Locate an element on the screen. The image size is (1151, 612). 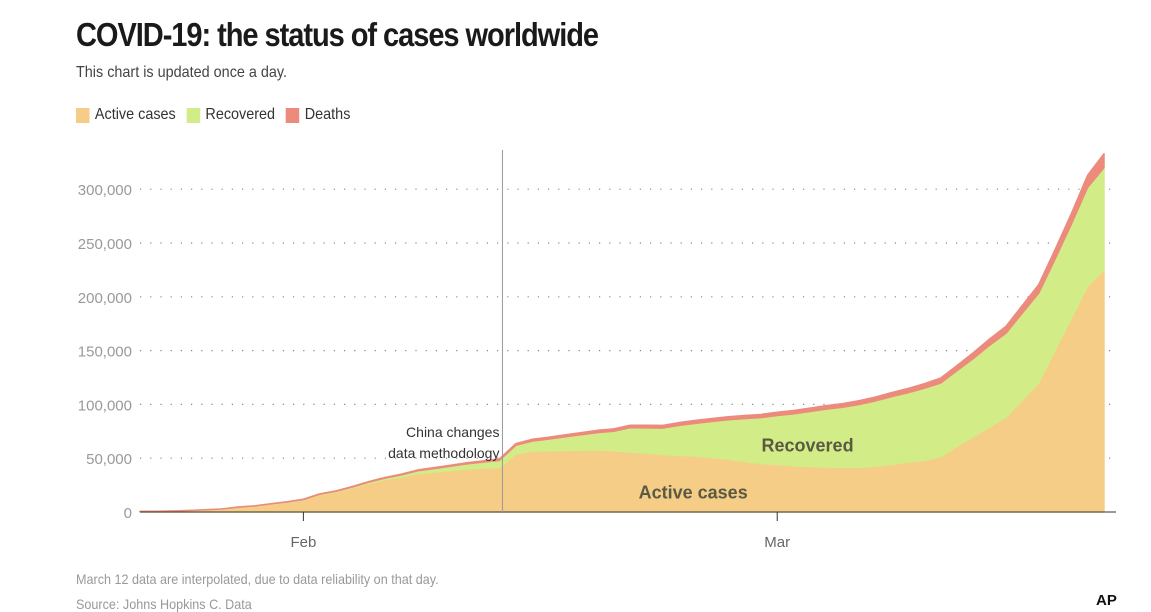
annotation-text: China changes is located at coordinates (452, 432).